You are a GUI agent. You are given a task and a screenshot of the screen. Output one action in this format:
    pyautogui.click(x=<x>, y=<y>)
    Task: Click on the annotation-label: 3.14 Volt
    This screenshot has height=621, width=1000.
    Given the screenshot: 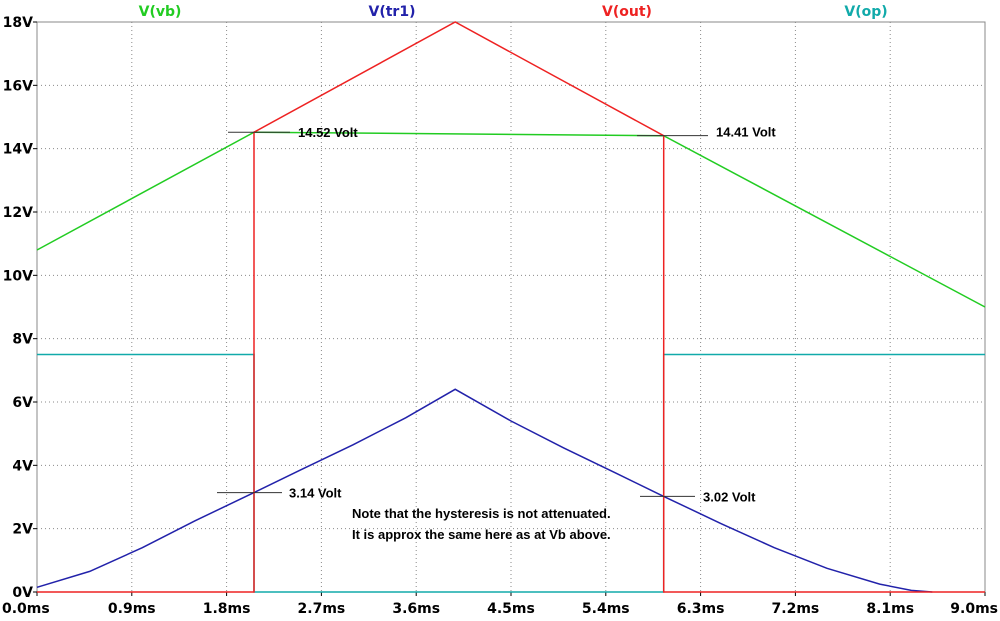 What is the action you would take?
    pyautogui.click(x=315, y=493)
    